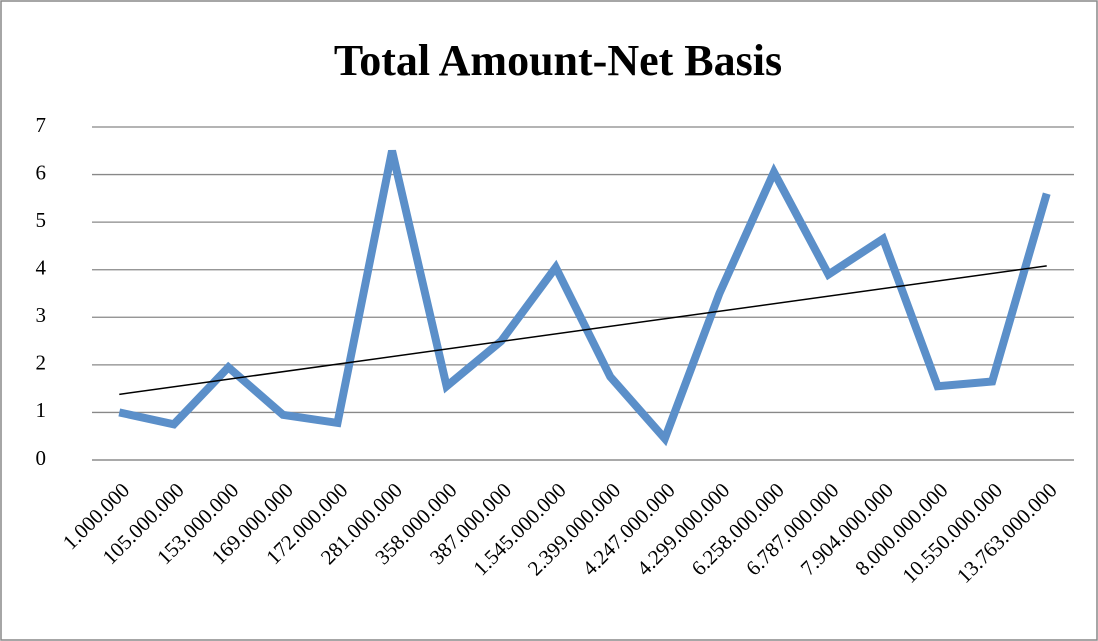 The width and height of the screenshot is (1098, 641). What do you see at coordinates (41, 410) in the screenshot?
I see `y-tick-label: 1` at bounding box center [41, 410].